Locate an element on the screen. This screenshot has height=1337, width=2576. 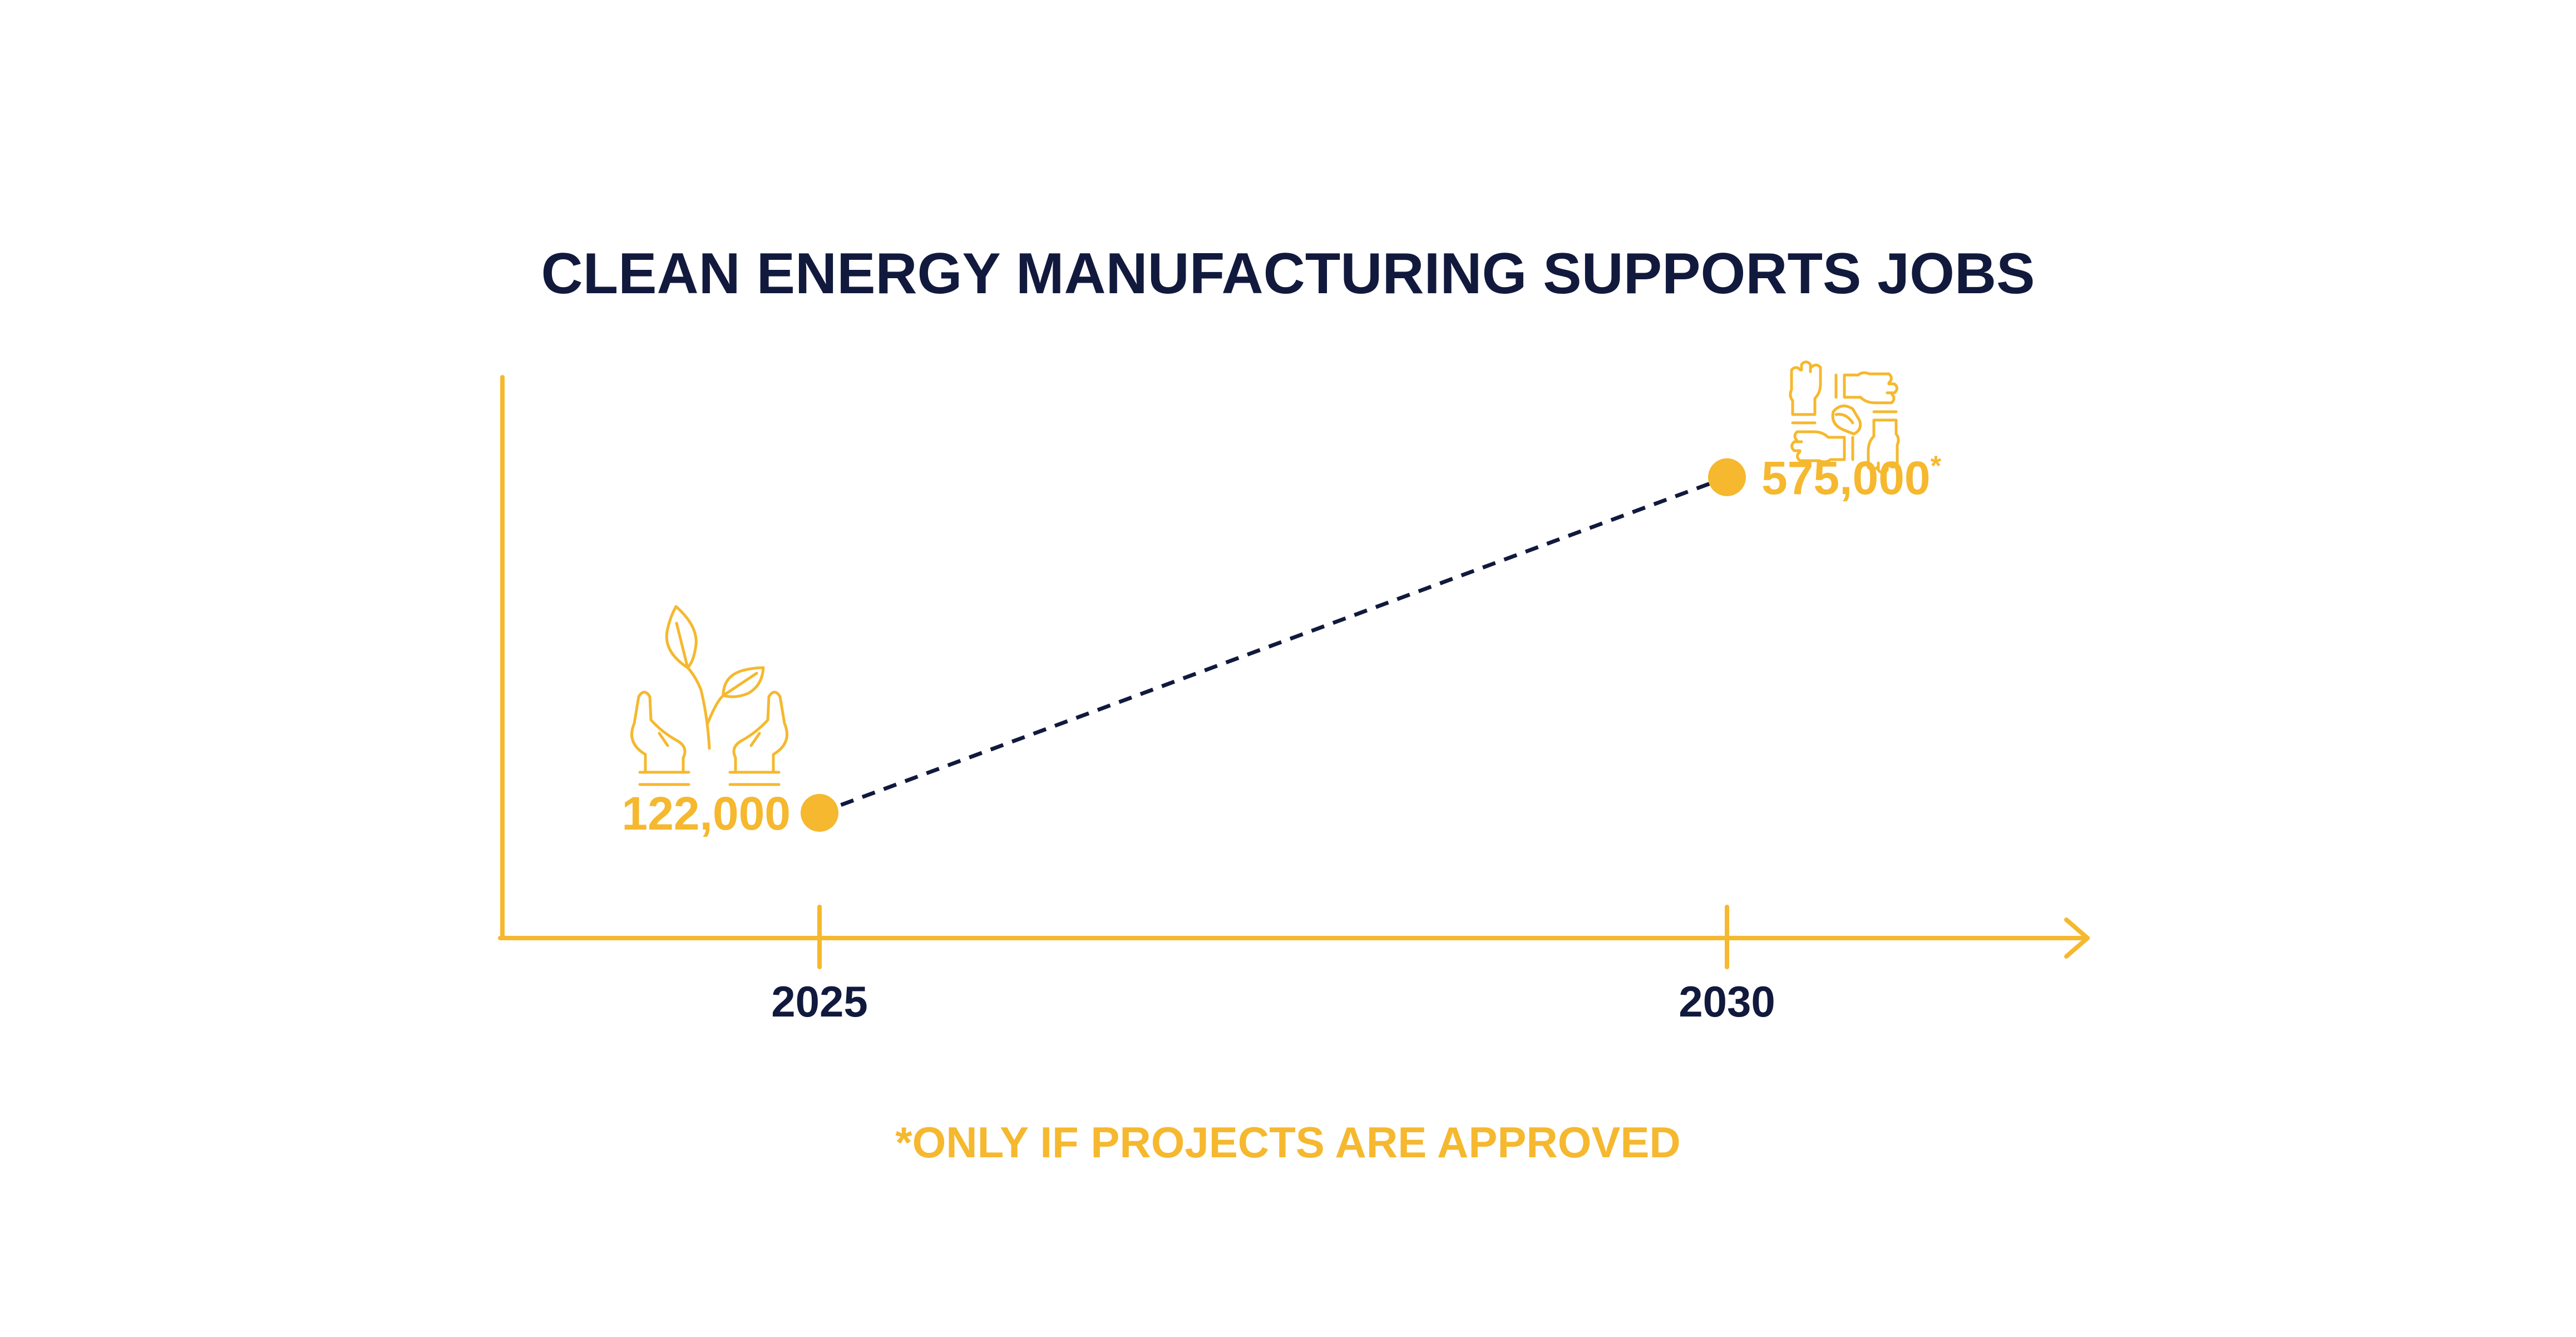
hands-holding-plant-icon is located at coordinates (709, 695).